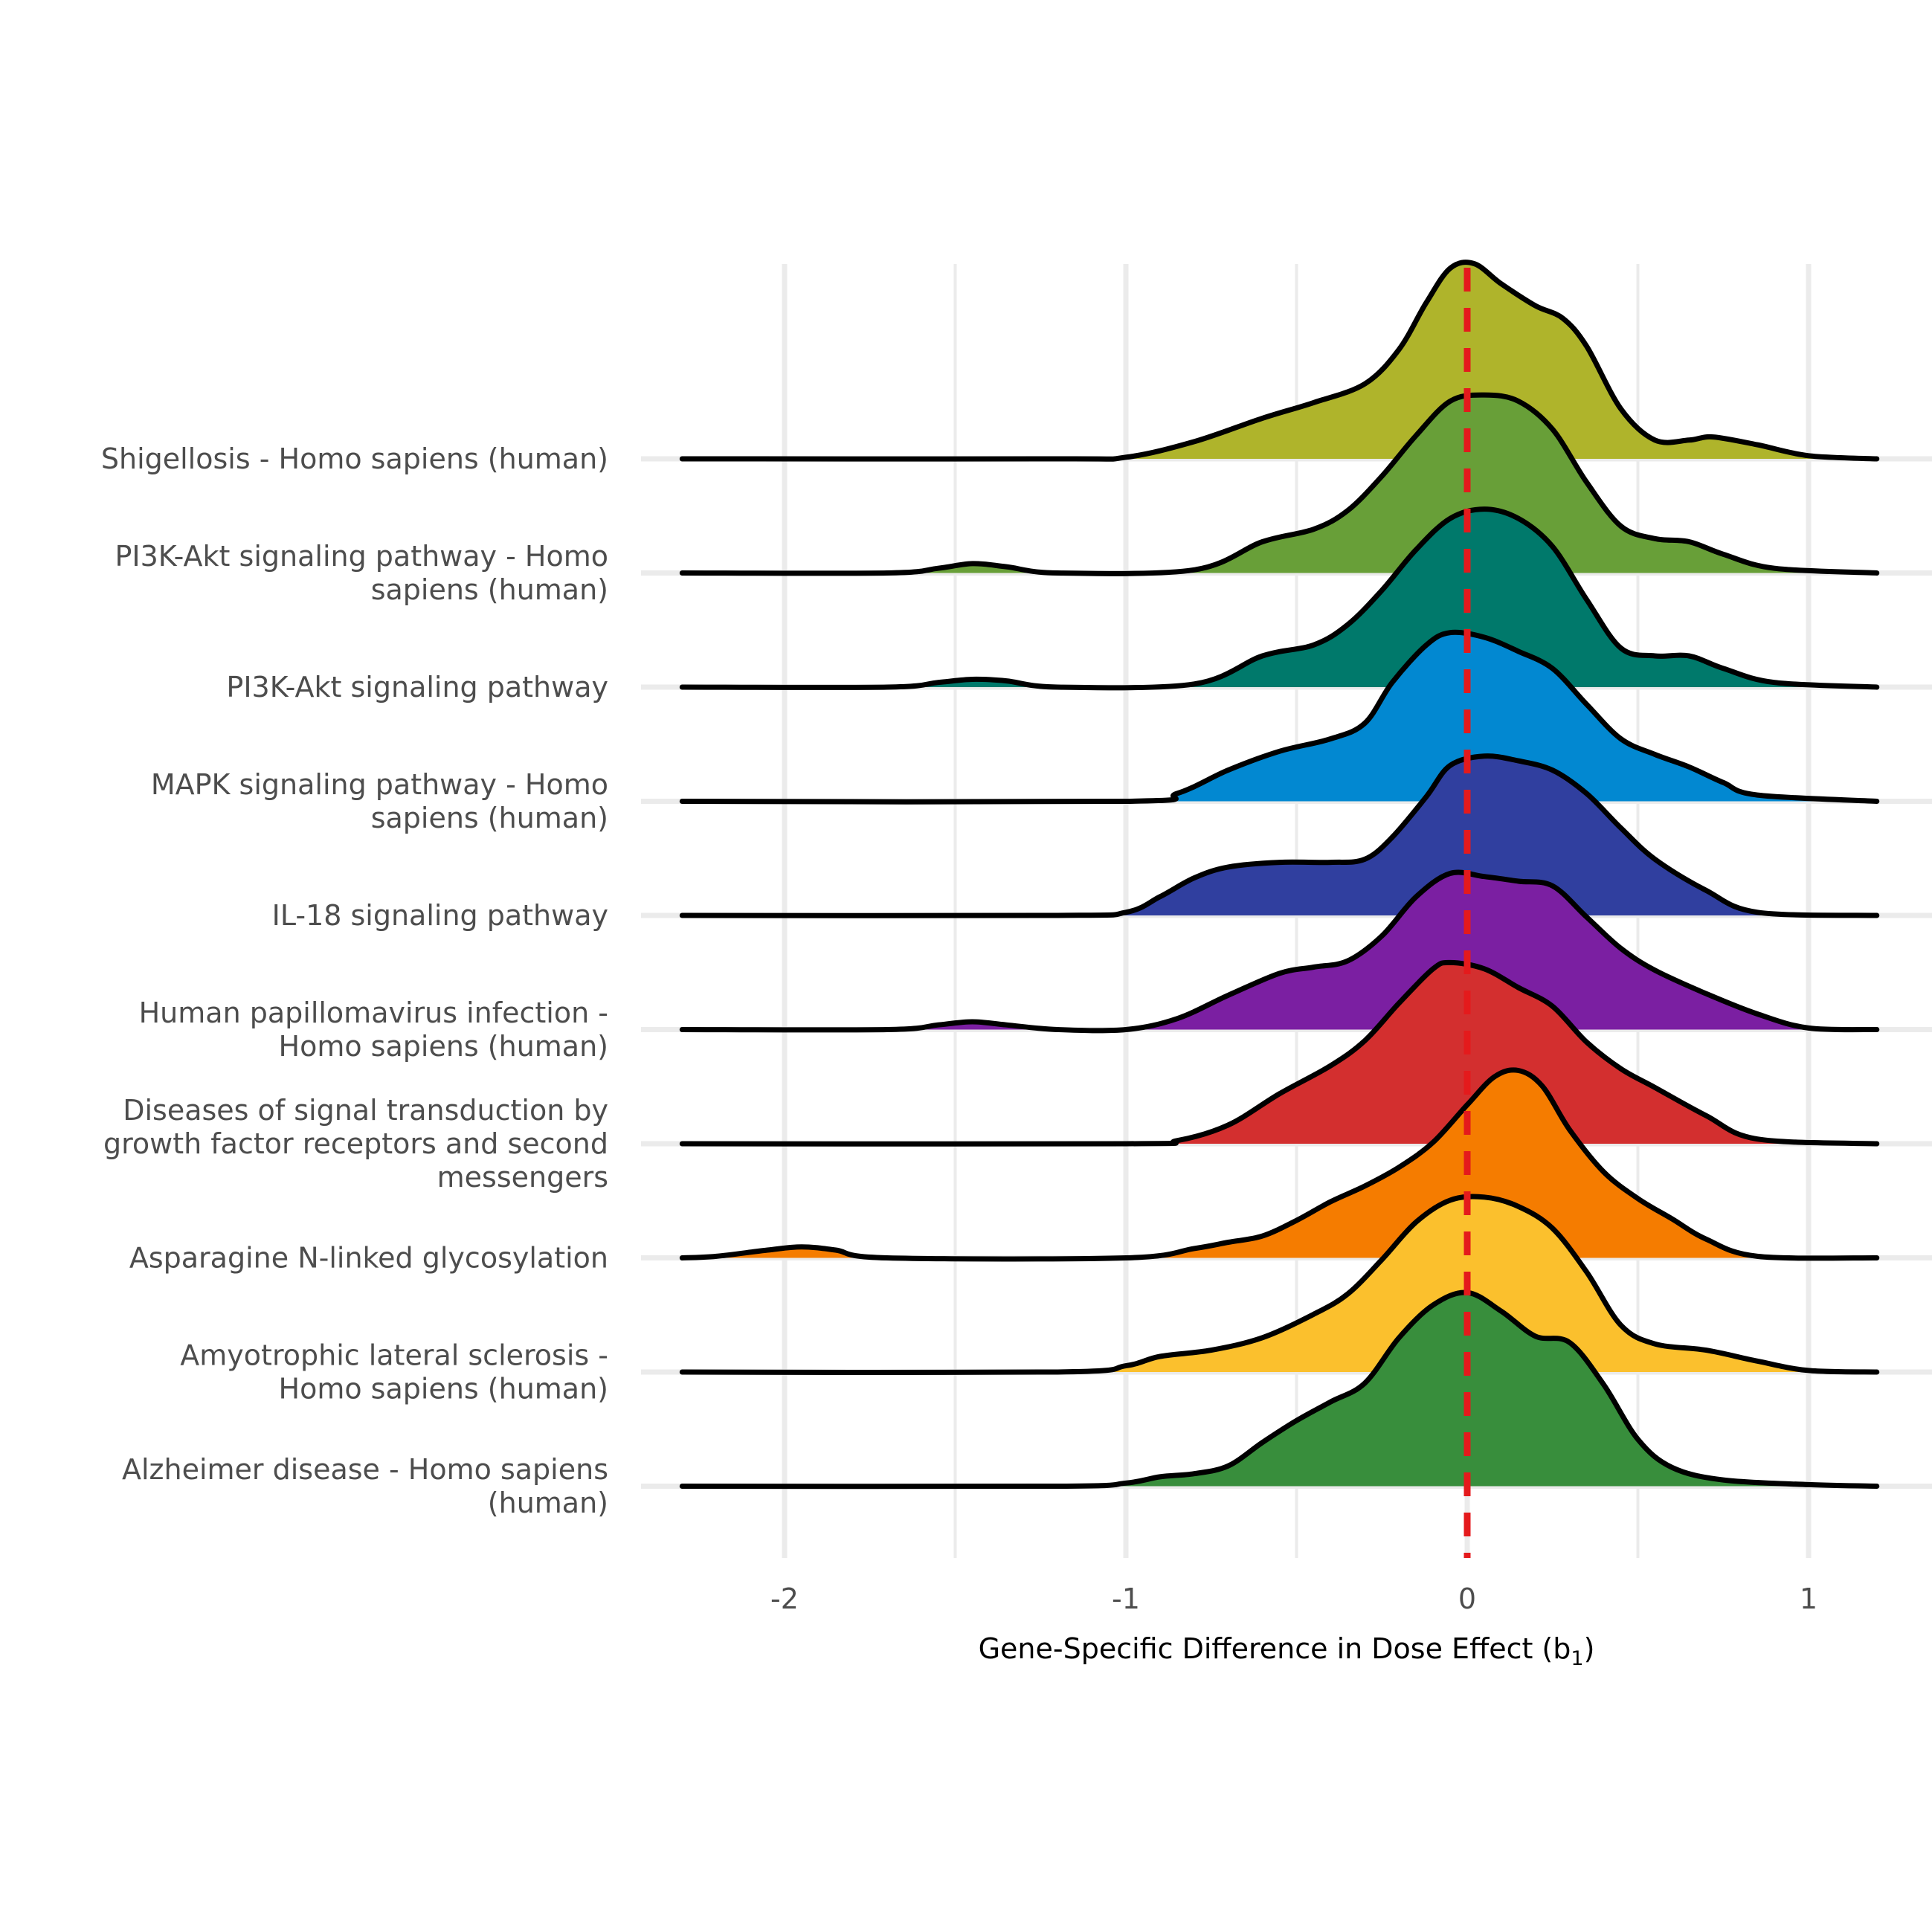  What do you see at coordinates (368, 1258) in the screenshot?
I see `category-label: Asparagine N-linked glycosylation` at bounding box center [368, 1258].